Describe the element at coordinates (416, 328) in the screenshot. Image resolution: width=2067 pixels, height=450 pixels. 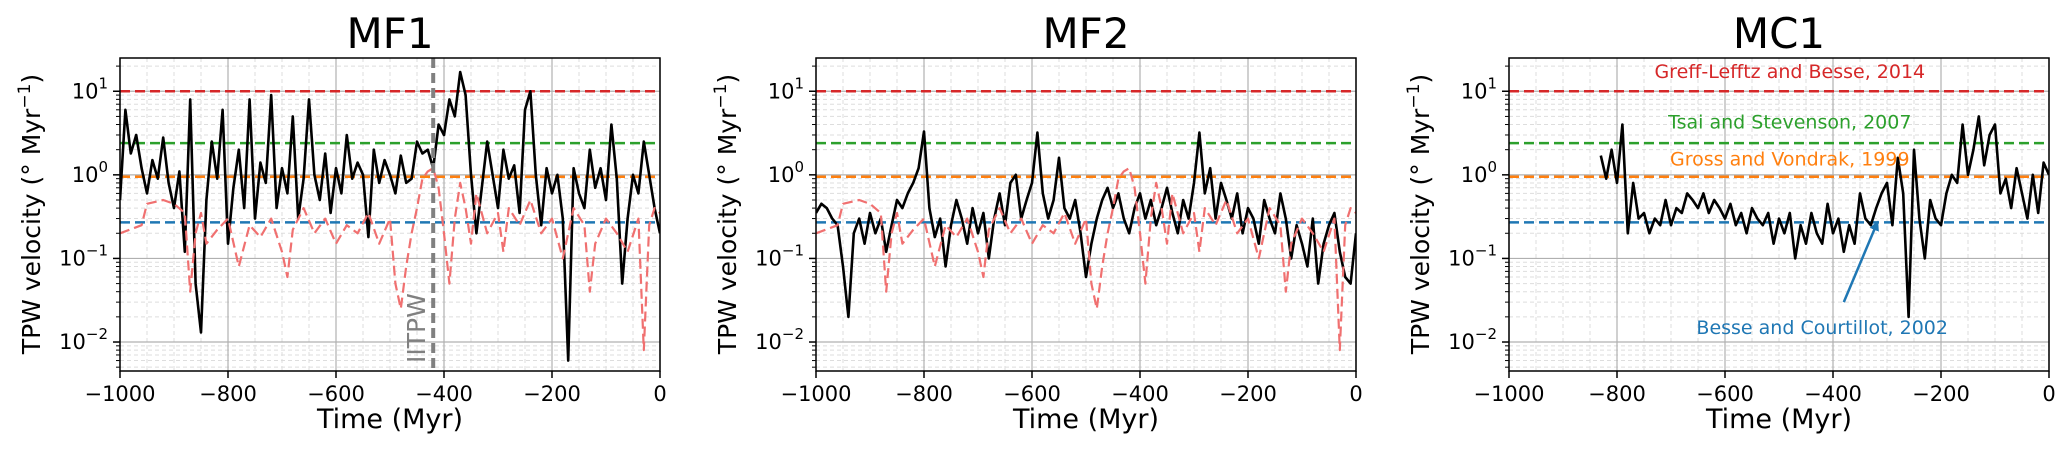
I see `event-marker-label: IITPW` at that location.